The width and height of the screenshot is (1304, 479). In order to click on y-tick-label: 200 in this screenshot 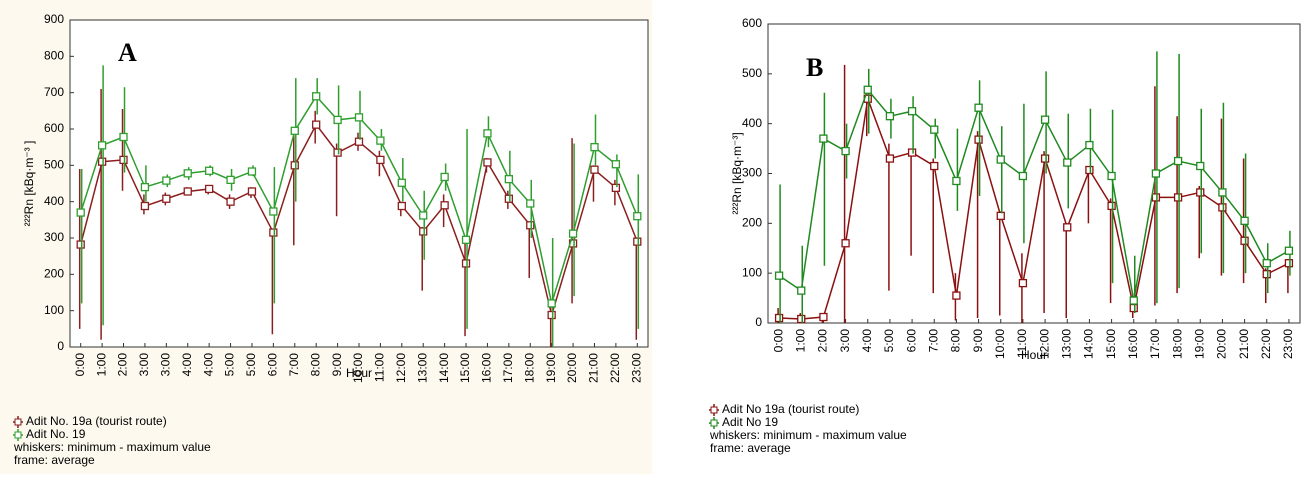, I will do `click(54, 274)`.